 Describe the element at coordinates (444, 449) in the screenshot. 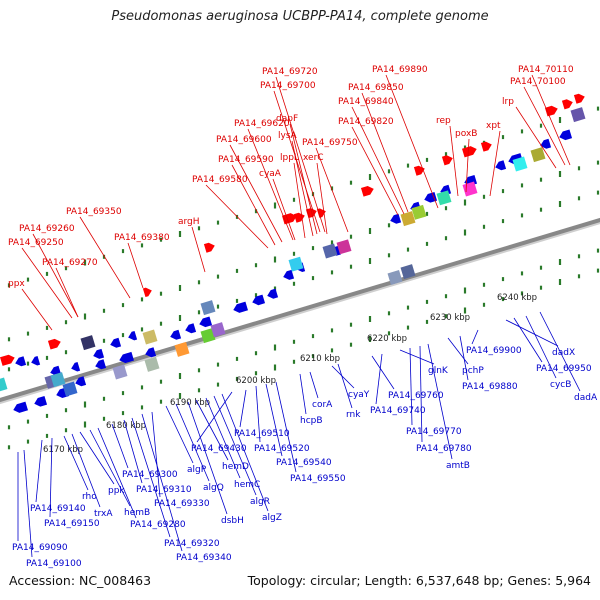

I see `bottom-gene-label: PA14_69780` at that location.